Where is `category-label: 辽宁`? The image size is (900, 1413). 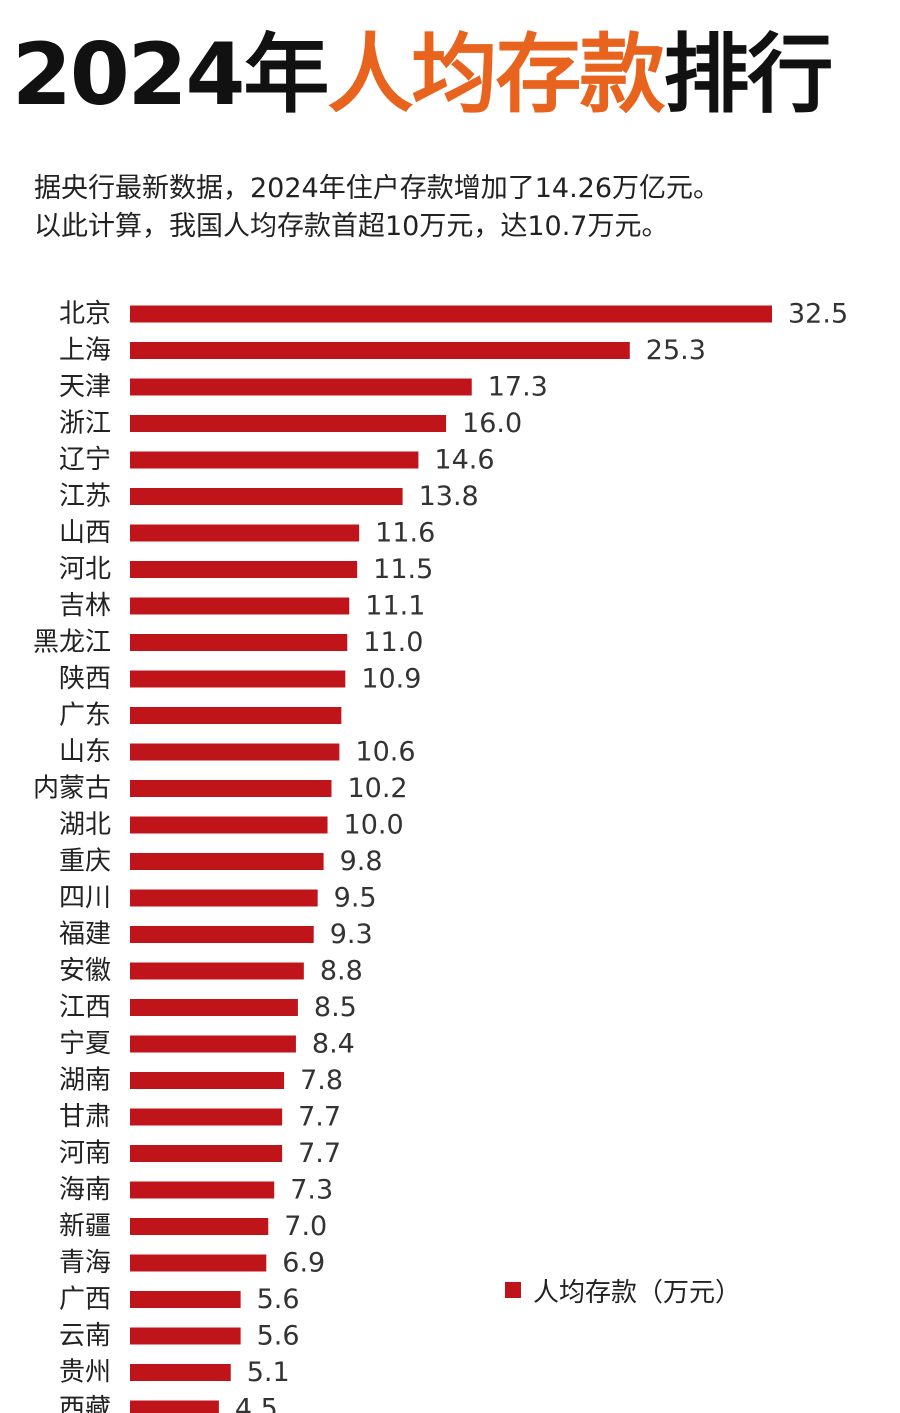
category-label: 辽宁 is located at coordinates (85, 460).